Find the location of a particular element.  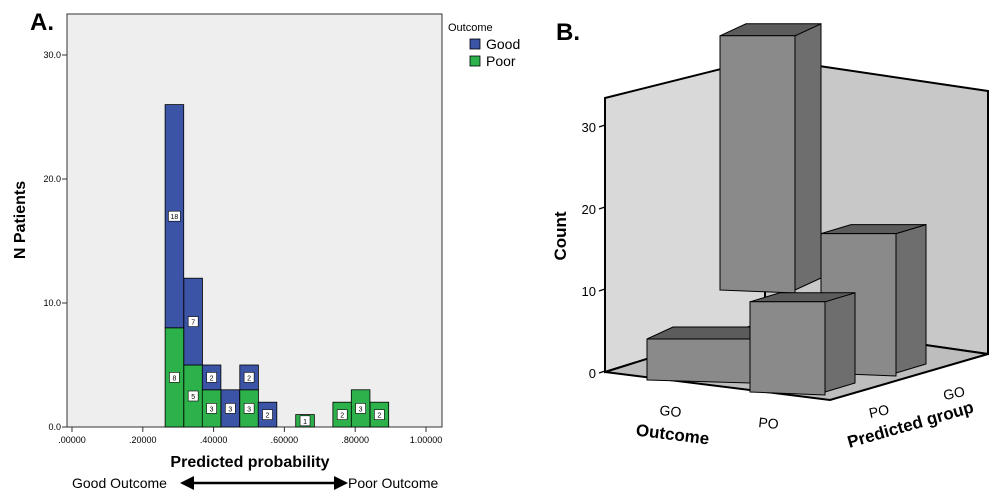

predicted-group-axis-label: Predicted group is located at coordinates (910, 425).